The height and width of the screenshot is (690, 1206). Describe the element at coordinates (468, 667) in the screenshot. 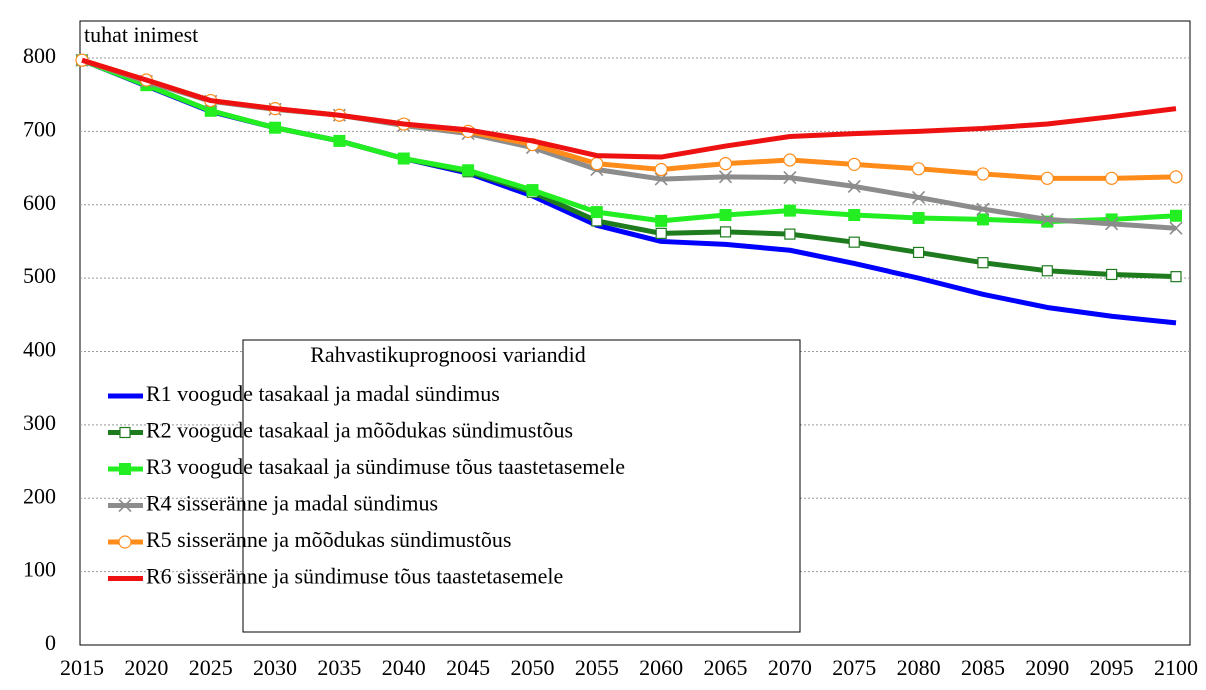

I see `x-tick-label: 2045` at that location.